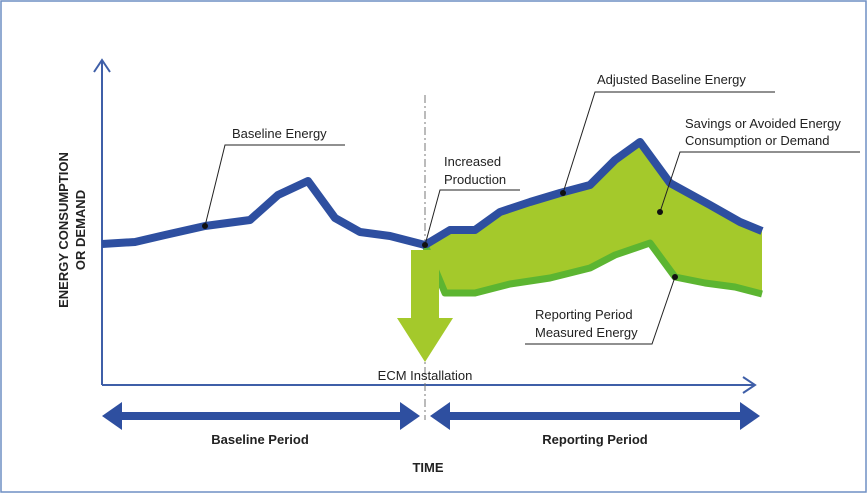 Image resolution: width=867 pixels, height=493 pixels. Describe the element at coordinates (425, 306) in the screenshot. I see `ecm-arrow` at that location.